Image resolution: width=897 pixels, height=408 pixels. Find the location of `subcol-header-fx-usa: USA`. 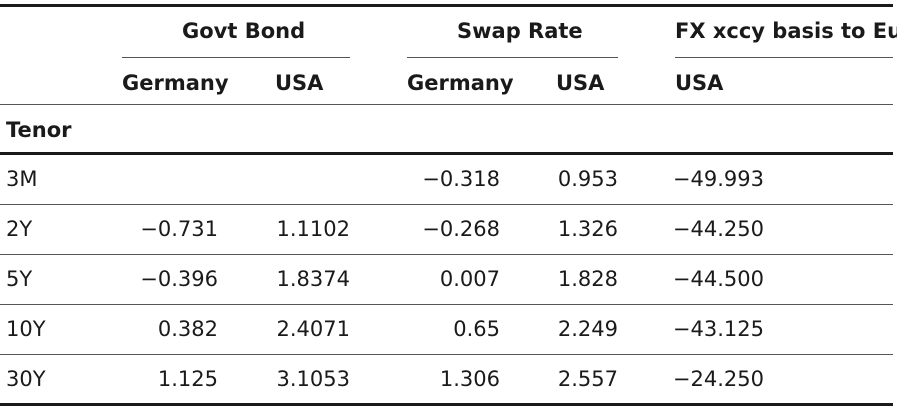

subcol-header-fx-usa: USA is located at coordinates (699, 83).